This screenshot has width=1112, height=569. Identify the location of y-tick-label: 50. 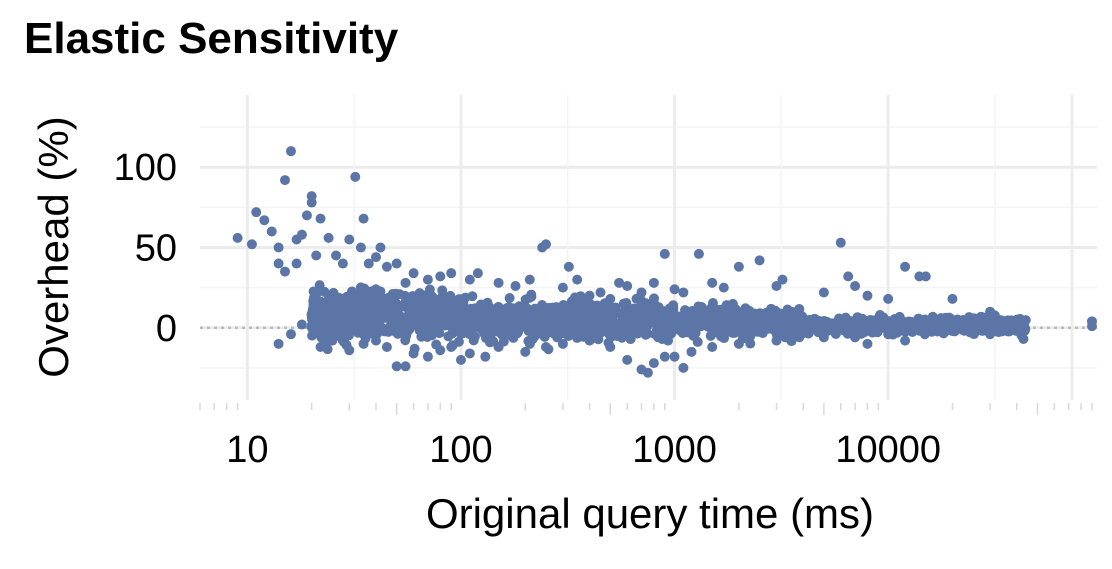
(156, 249).